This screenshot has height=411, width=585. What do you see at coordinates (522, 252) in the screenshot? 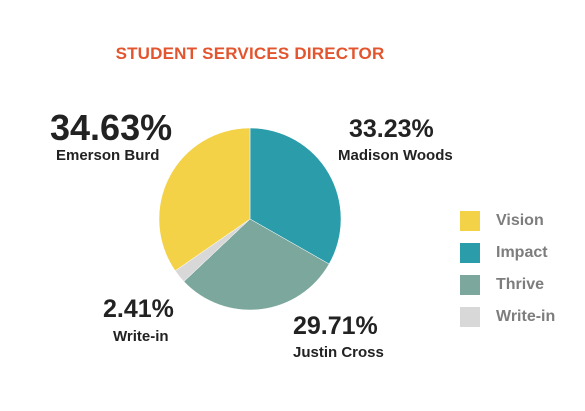
I see `legend-label-impact: Impact` at bounding box center [522, 252].